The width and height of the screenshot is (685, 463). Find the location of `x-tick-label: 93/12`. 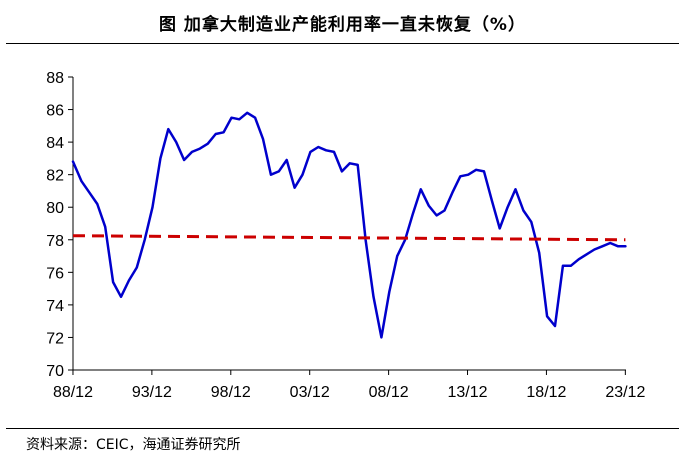

x-tick-label: 93/12 is located at coordinates (152, 392).